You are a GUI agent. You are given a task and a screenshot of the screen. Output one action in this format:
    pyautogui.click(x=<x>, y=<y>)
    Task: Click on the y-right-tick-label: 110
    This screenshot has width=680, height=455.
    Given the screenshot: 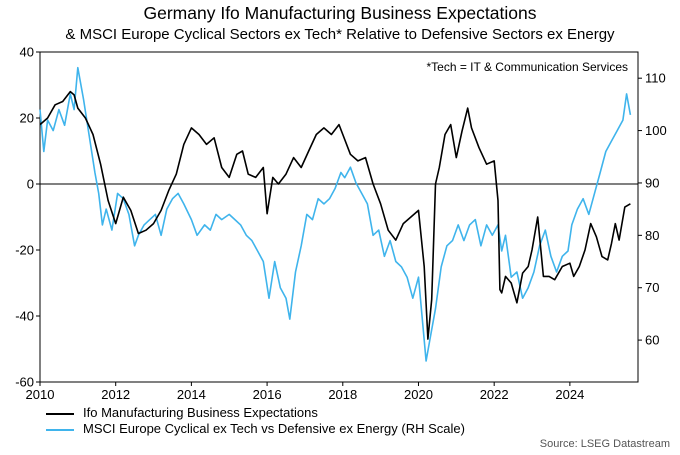 What is the action you would take?
    pyautogui.click(x=655, y=78)
    